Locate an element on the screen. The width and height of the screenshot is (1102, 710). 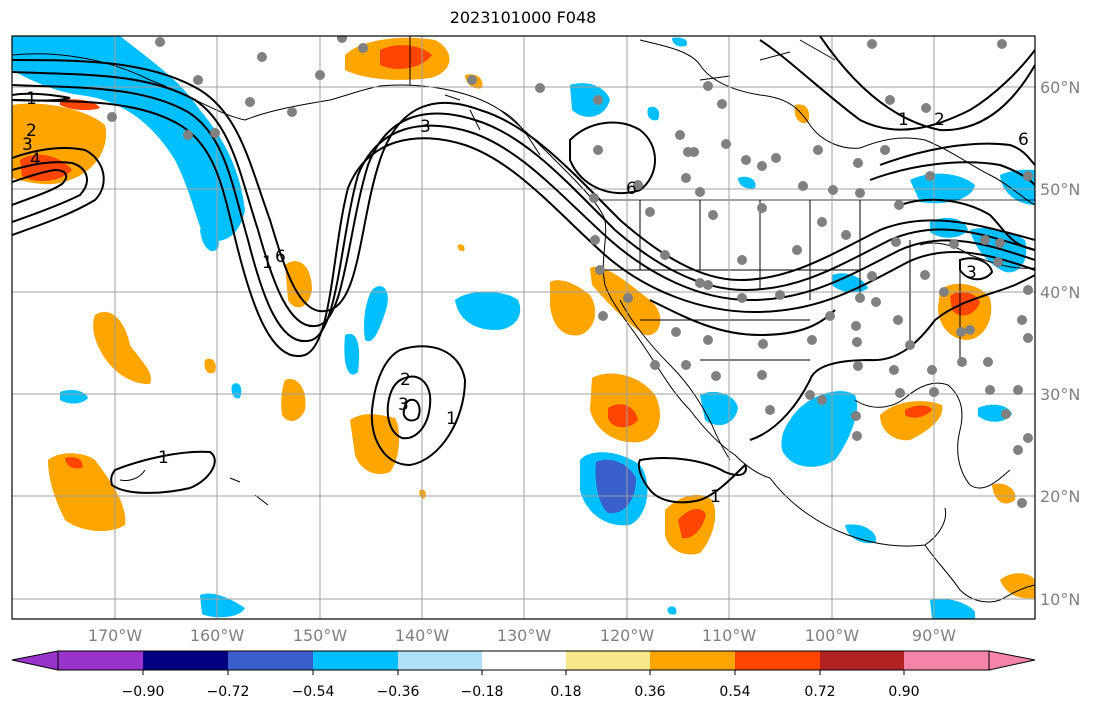
colorbar-tick-label: −0.72 is located at coordinates (228, 692).